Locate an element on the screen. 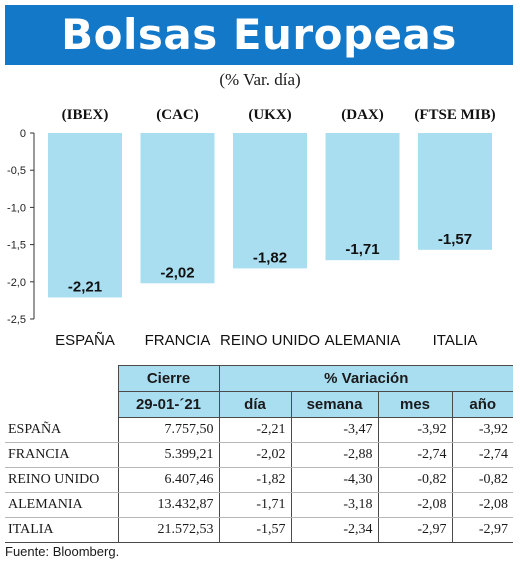 The image size is (520, 565). row-year: -0,82 is located at coordinates (482, 480).